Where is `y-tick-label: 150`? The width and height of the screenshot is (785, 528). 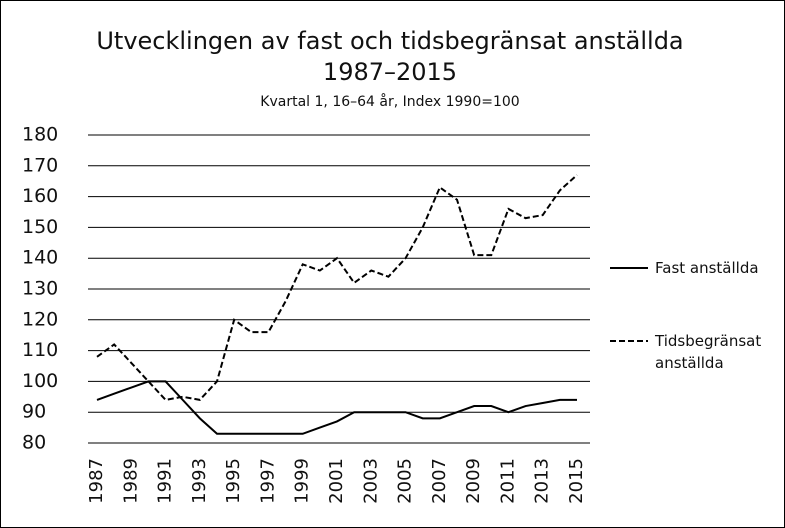 y-tick-label: 150 is located at coordinates (40, 227).